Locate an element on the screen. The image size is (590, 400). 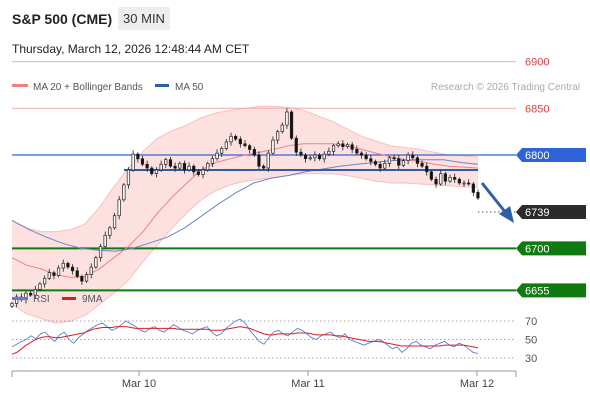
rsi-line is located at coordinates (245, 336).